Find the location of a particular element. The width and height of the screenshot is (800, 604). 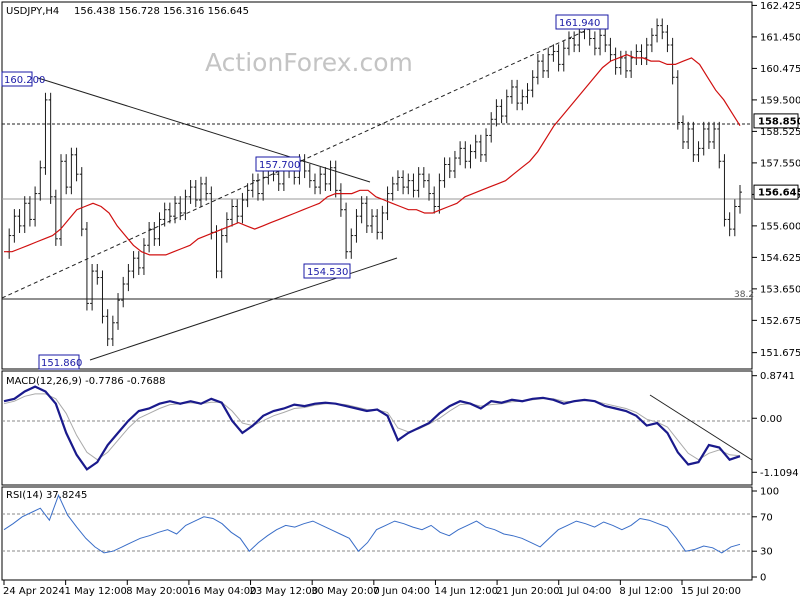

rsi-axis-label: 100 is located at coordinates (769, 492).